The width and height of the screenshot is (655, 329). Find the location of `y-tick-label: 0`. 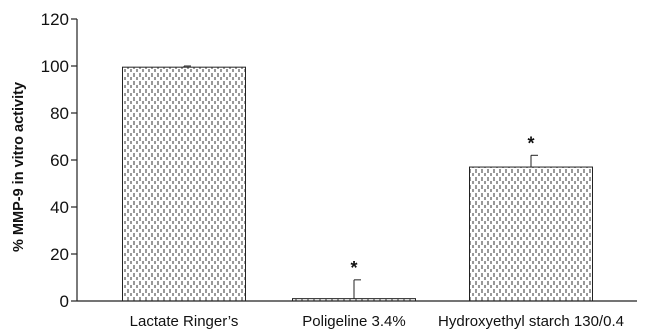

y-tick-label: 0 is located at coordinates (64, 301).